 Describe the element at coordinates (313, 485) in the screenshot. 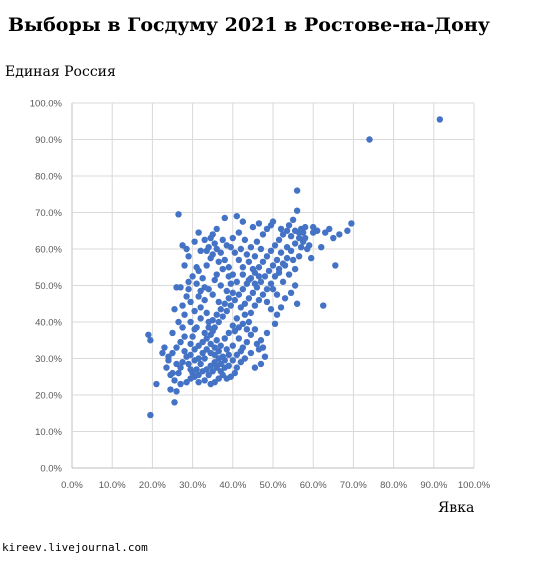

I see `x-tick-label: 60.0%` at that location.